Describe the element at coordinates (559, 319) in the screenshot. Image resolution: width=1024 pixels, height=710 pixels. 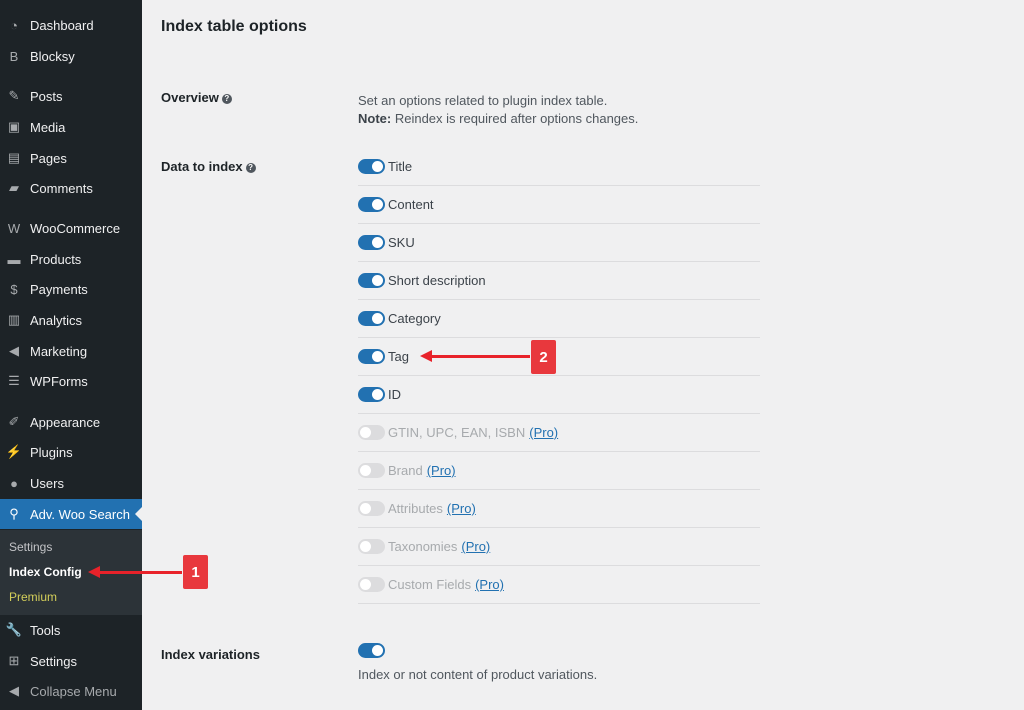
I see `index-option-row: Category` at that location.